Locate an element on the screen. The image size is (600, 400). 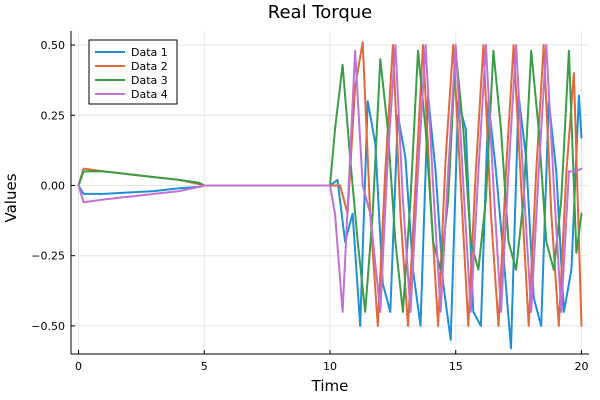
legend-label-3: Data 3 is located at coordinates (149, 80).